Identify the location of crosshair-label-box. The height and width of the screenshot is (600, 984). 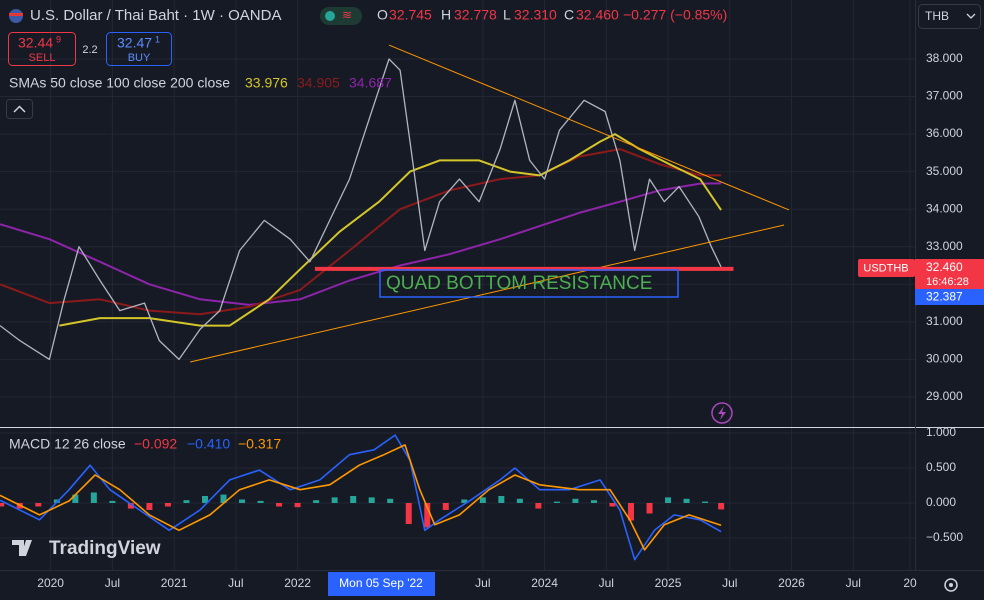
(381, 584).